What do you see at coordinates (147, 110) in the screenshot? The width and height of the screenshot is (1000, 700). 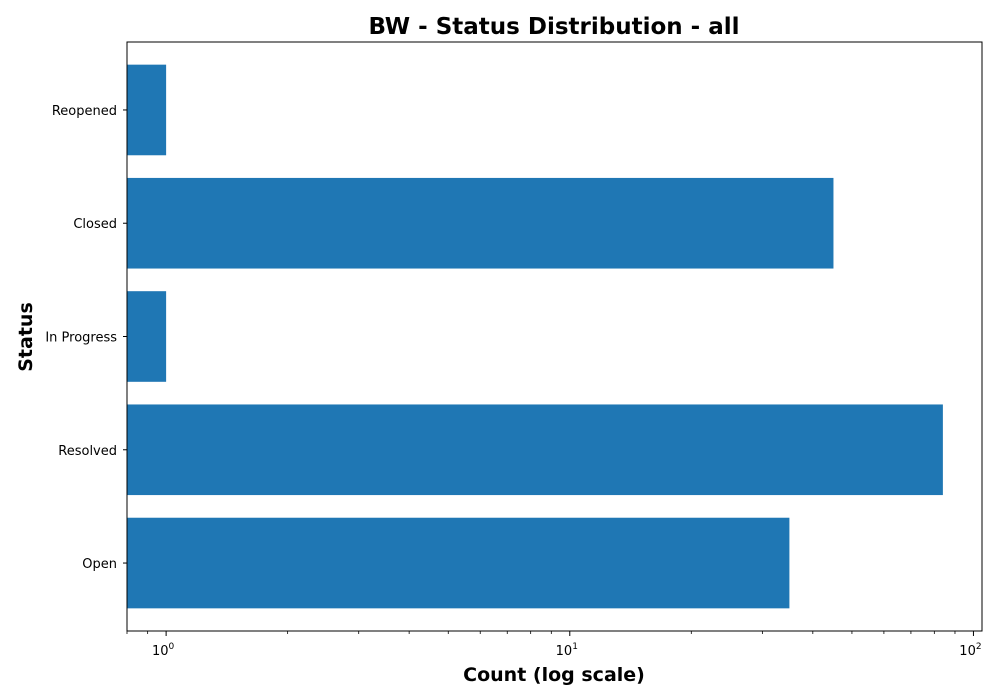 I see `bar-reopened` at bounding box center [147, 110].